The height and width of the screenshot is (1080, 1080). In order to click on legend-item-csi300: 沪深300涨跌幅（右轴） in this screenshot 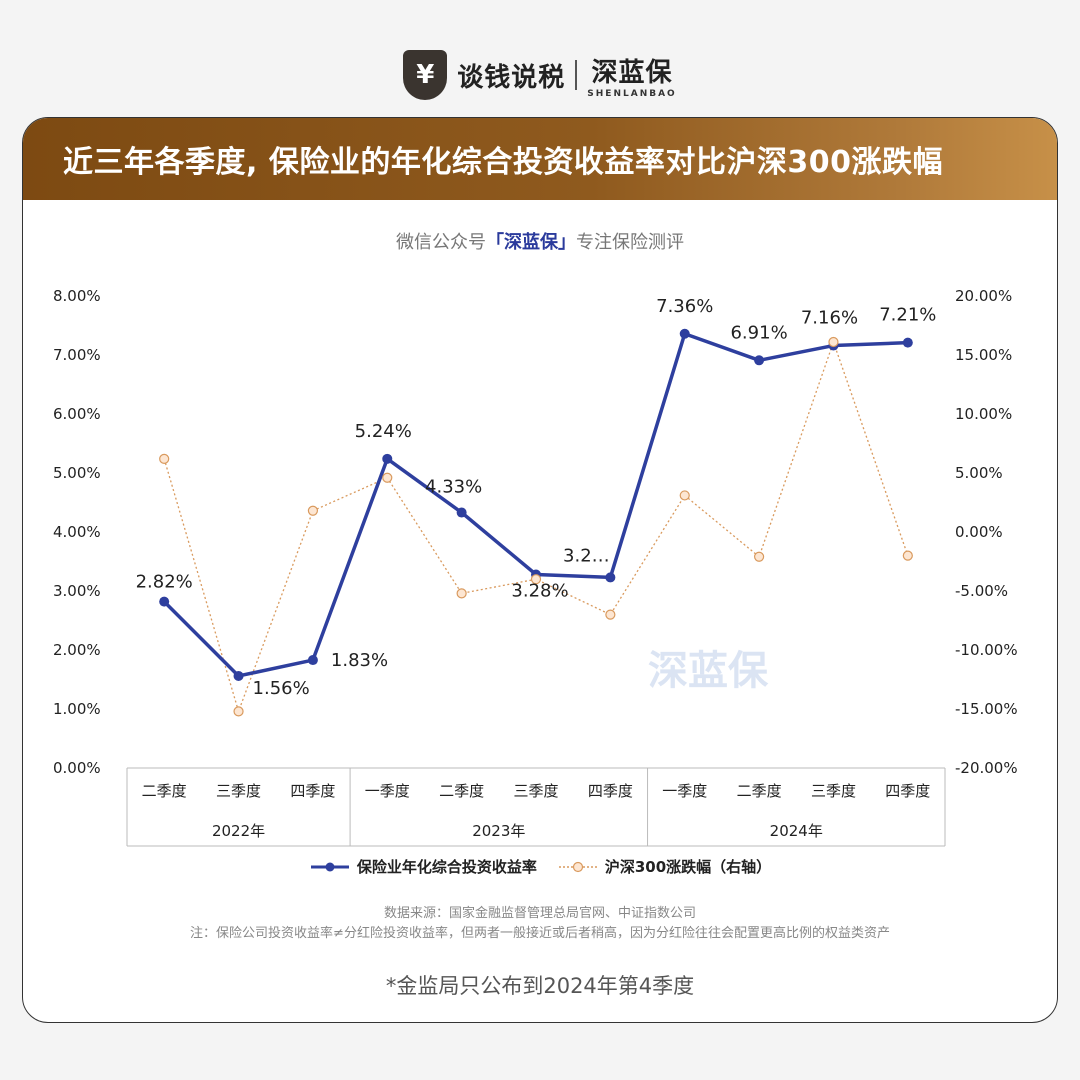, I will do `click(664, 866)`.